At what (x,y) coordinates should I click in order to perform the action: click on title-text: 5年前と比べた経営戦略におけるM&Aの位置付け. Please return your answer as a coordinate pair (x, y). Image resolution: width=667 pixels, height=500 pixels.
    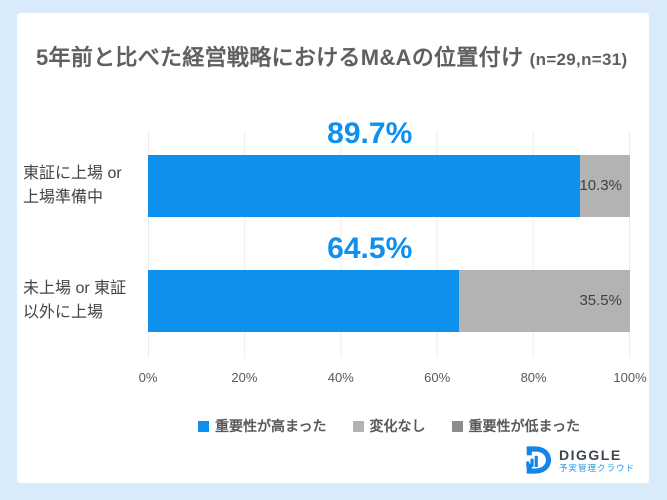
    Looking at the image, I should click on (280, 57).